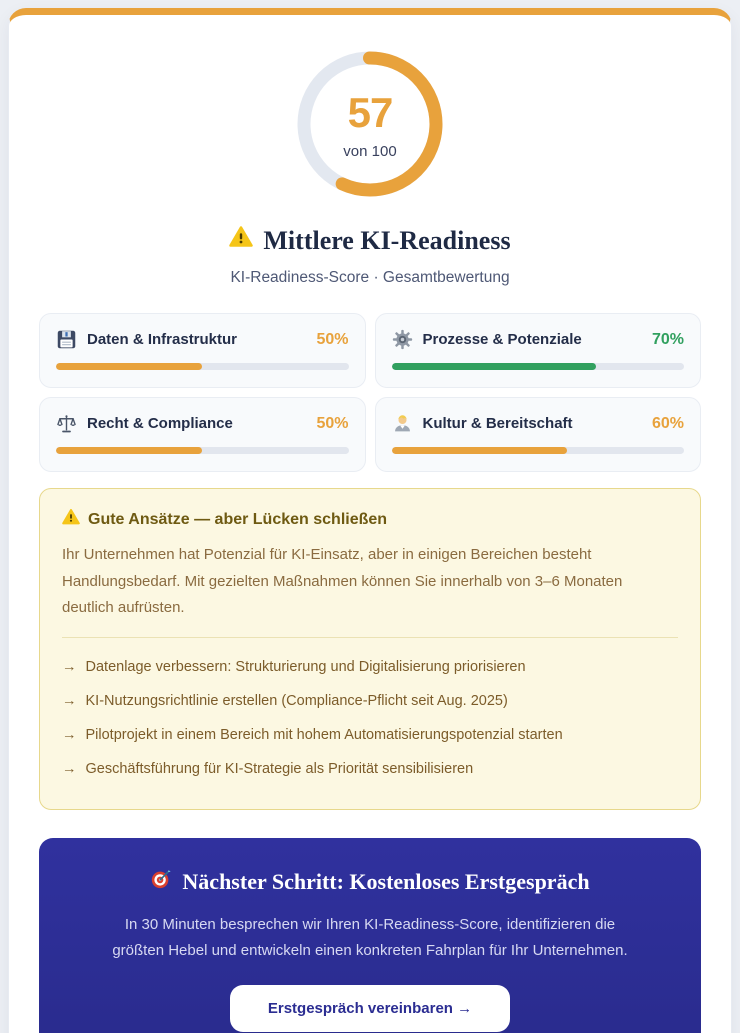  Describe the element at coordinates (370, 638) in the screenshot. I see `divider` at that location.